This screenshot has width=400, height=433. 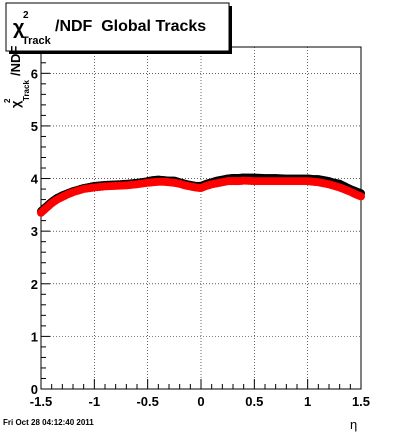 What do you see at coordinates (37, 41) in the screenshot?
I see `title-sub: Track` at bounding box center [37, 41].